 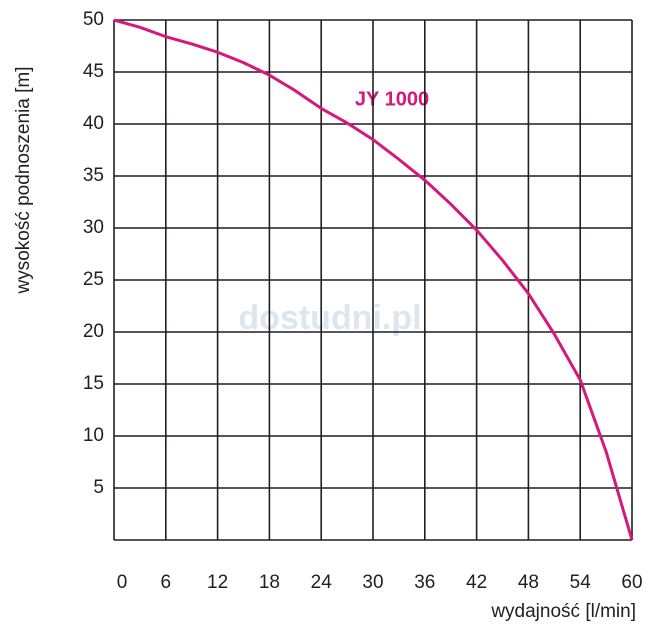 What do you see at coordinates (581, 582) in the screenshot?
I see `x-tick-label: 54` at bounding box center [581, 582].